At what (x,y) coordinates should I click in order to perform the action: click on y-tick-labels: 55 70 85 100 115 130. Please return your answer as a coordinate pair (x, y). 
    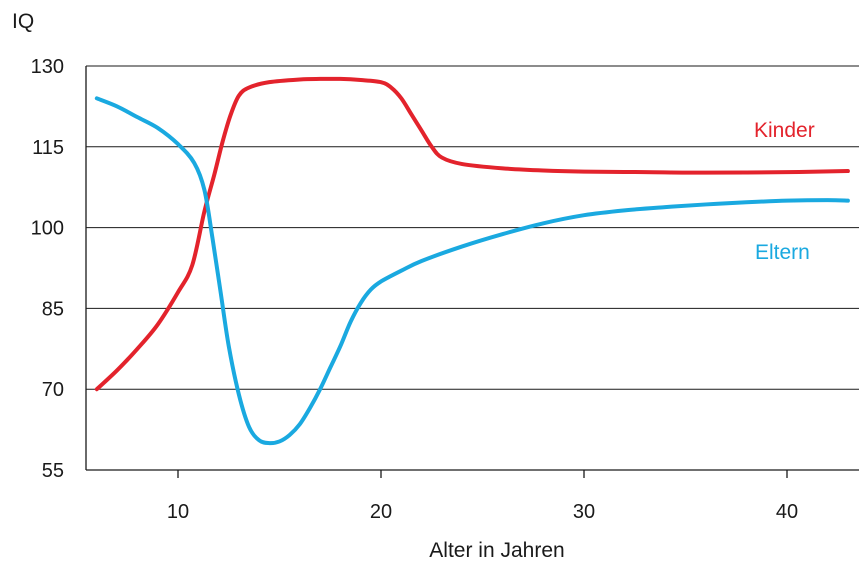
    Looking at the image, I should click on (47, 269).